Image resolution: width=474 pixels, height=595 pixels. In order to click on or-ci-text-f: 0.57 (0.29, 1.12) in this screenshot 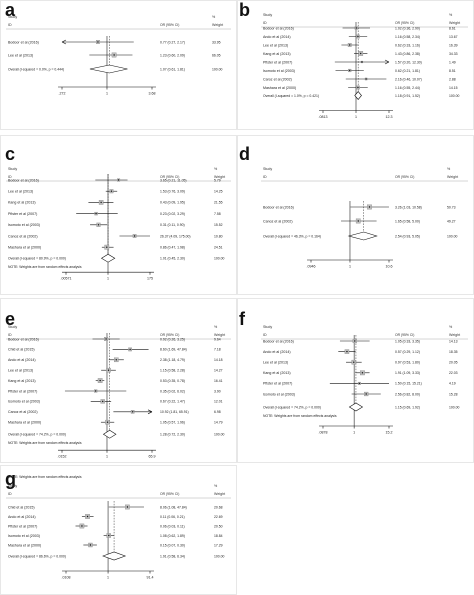, I will do `click(407, 352)`.